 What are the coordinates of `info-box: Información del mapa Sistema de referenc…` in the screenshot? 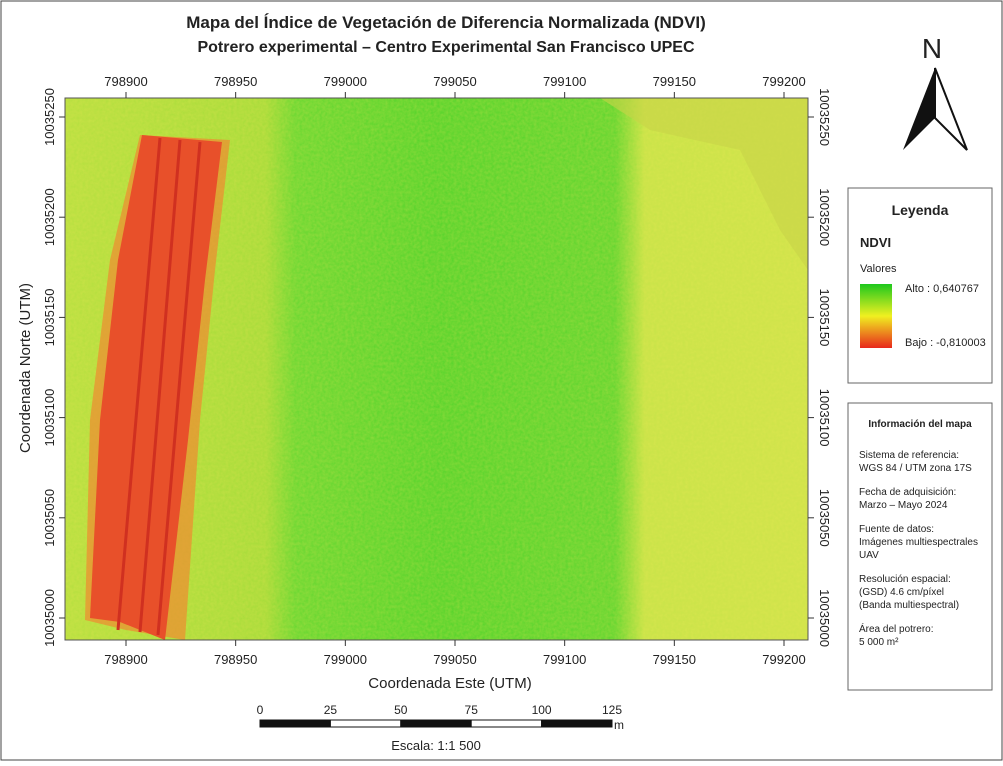 It's located at (920, 546).